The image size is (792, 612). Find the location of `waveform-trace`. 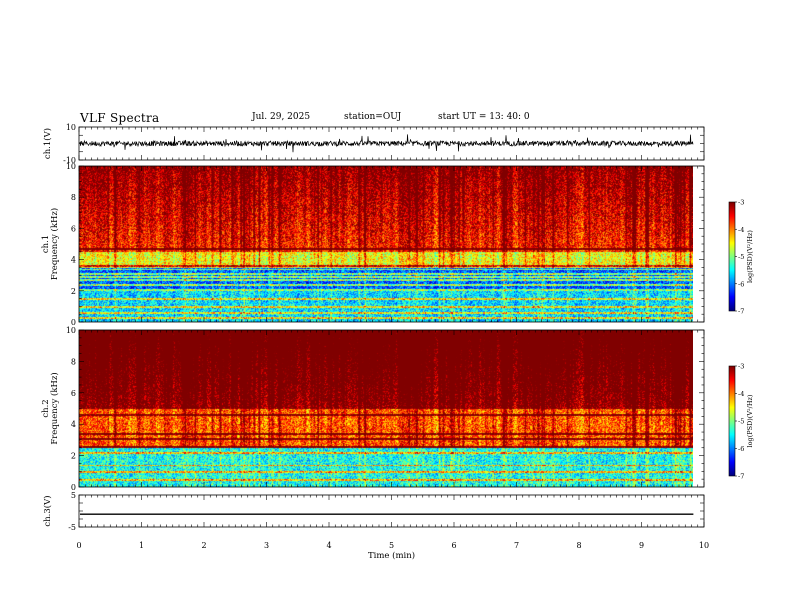

waveform-trace is located at coordinates (386, 143).